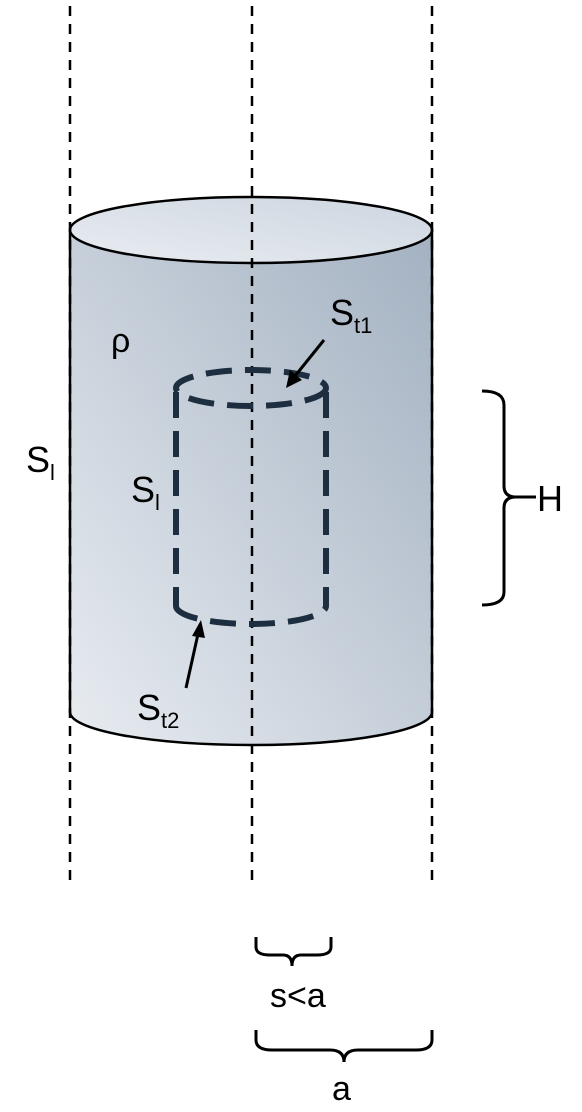 The height and width of the screenshot is (1112, 582). What do you see at coordinates (351, 315) in the screenshot?
I see `top-surface-label: St1` at bounding box center [351, 315].